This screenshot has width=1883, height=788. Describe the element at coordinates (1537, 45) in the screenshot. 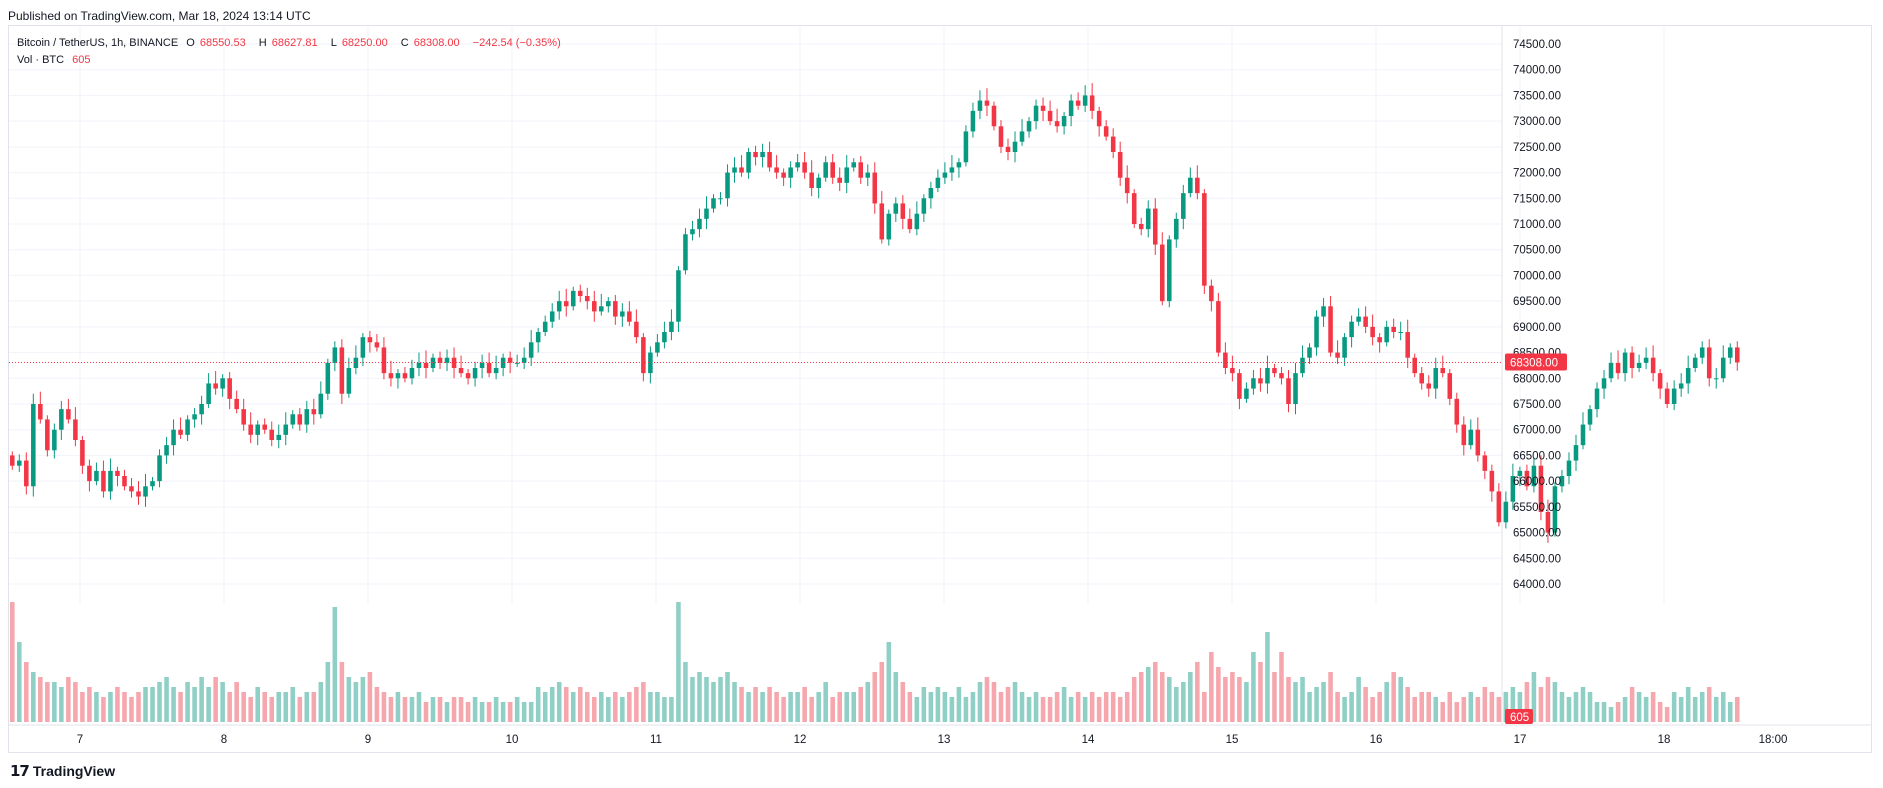

I see `y-tick-label: 74500.00` at that location.